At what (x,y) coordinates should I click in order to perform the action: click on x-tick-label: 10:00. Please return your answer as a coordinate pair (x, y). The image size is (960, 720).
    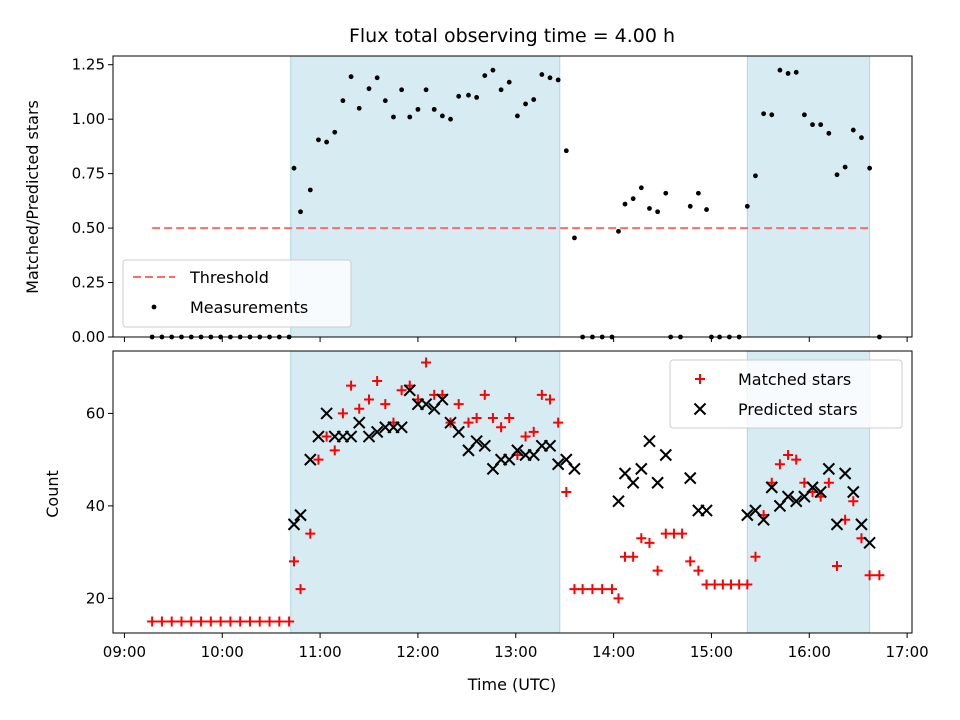
    Looking at the image, I should click on (222, 652).